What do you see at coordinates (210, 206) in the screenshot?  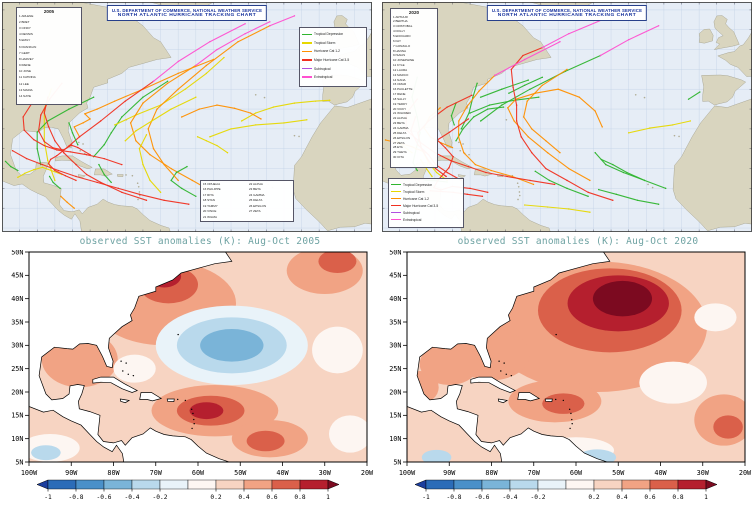 I see `storm-name: 19 TAMMY` at bounding box center [210, 206].